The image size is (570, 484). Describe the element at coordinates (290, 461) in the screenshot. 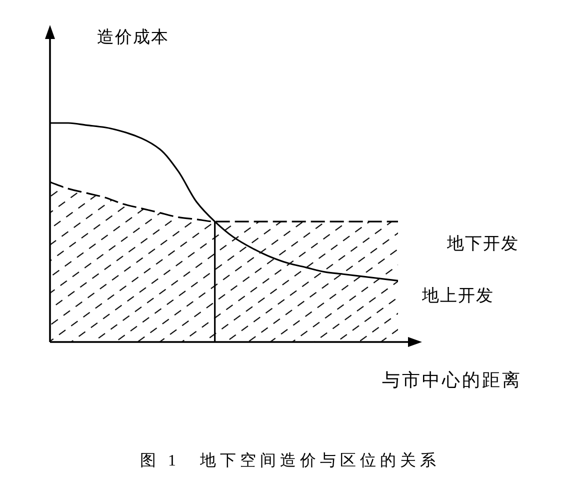

I see `text: 图 1 地下空间造价与区位的关系` at that location.